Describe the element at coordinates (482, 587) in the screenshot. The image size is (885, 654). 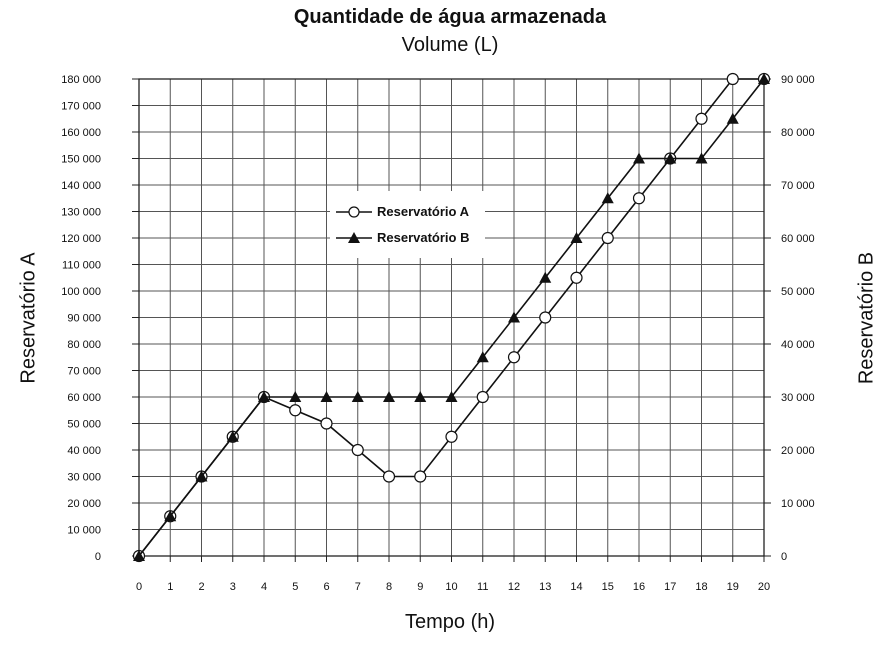
I see `x-tick-label: 11` at that location.